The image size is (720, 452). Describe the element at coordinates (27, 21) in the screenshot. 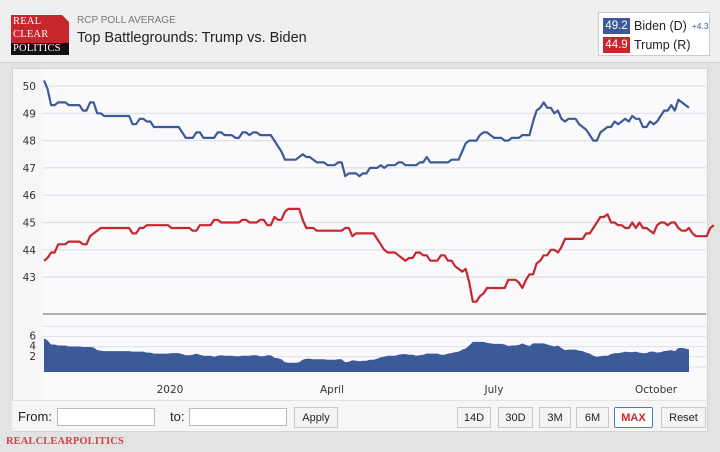

I see `logo-line-1: REAL` at that location.